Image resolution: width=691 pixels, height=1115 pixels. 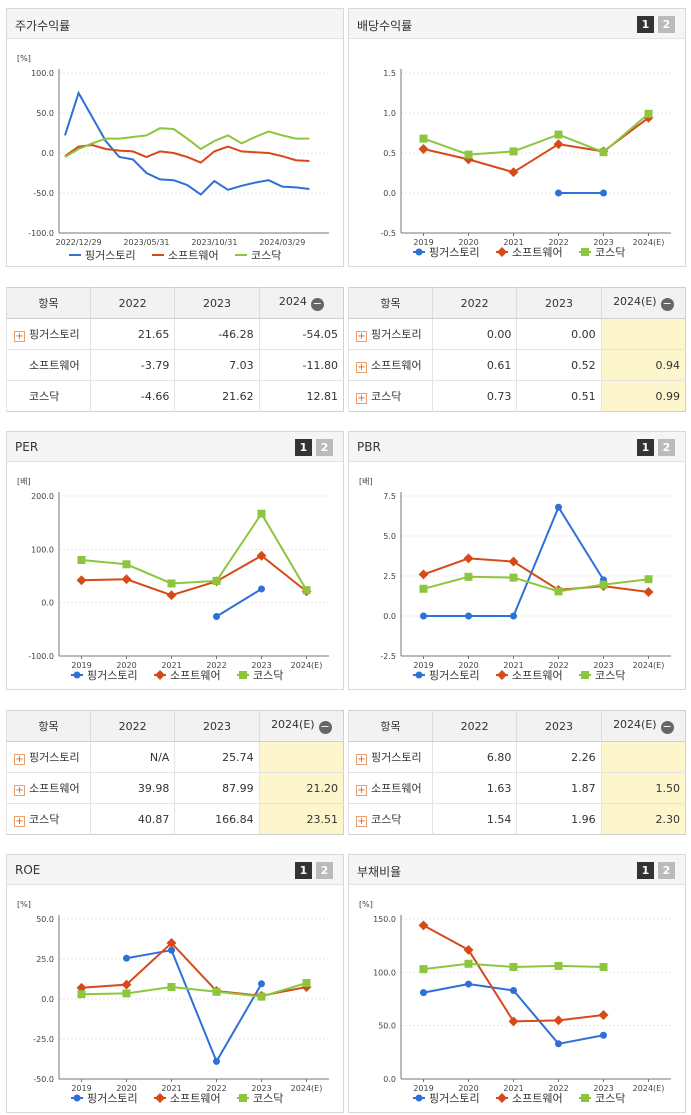 I want to click on row-label-cell: + 소프트웨어, so click(x=390, y=365).